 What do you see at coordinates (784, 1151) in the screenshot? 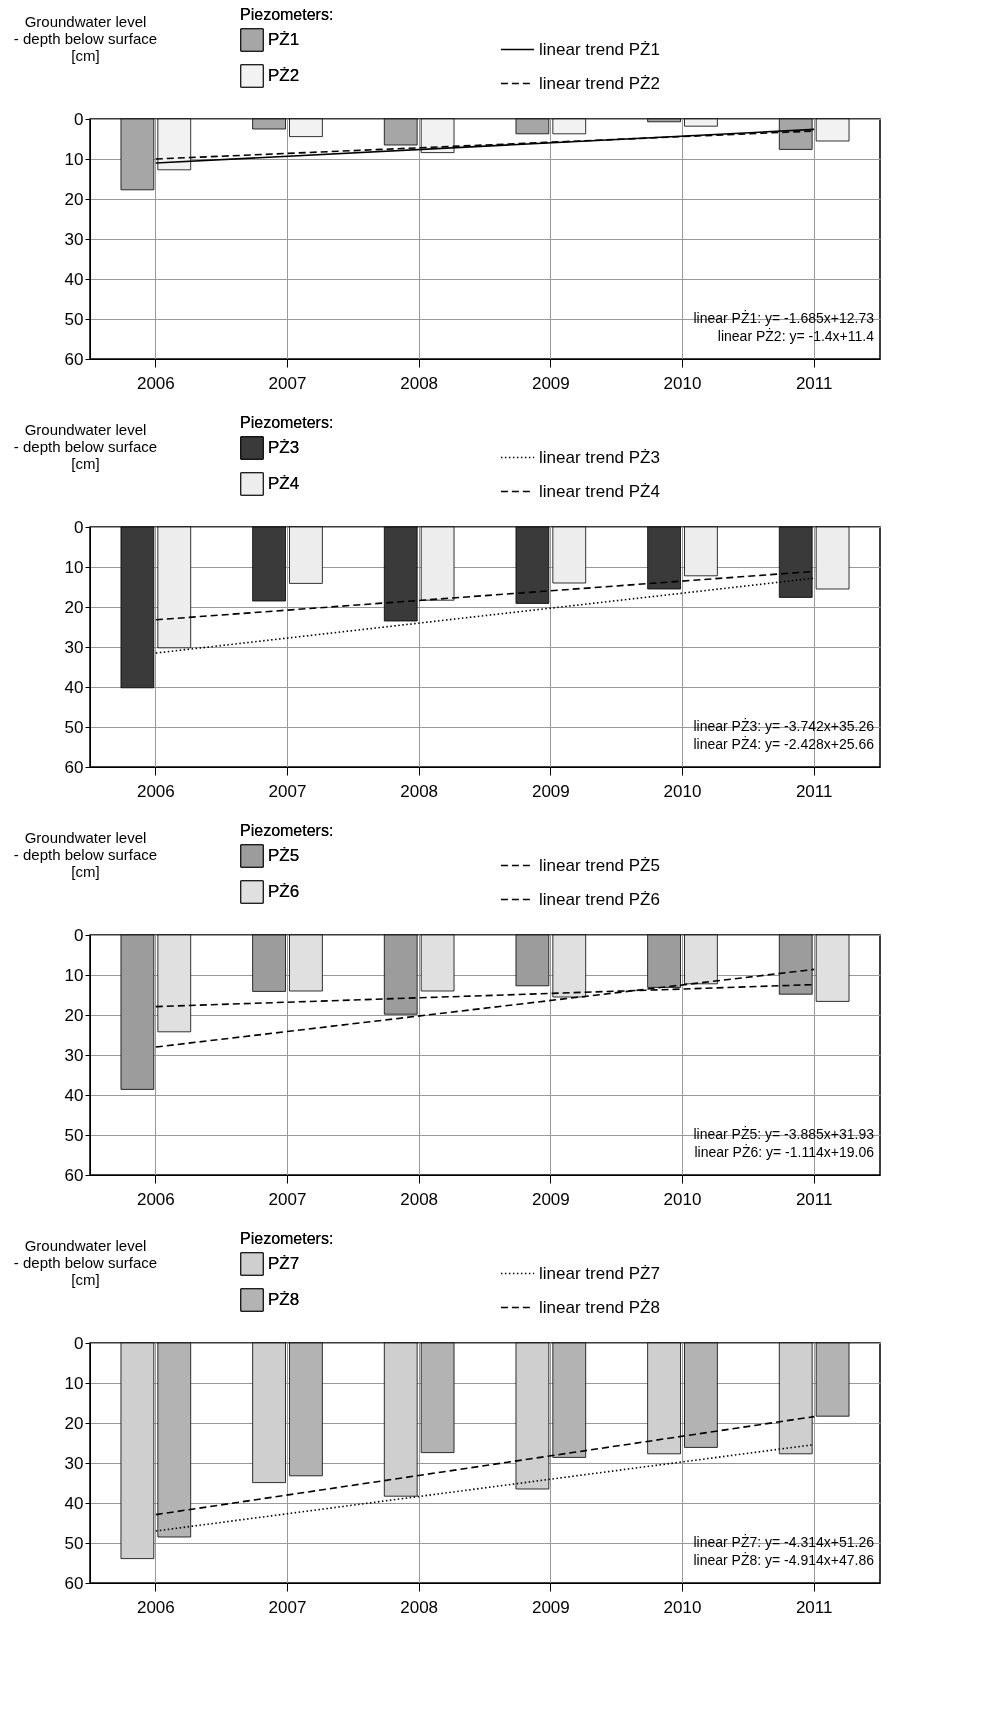
I see `annotation: linear PŻ6: y= -1.114x+19.06` at bounding box center [784, 1151].